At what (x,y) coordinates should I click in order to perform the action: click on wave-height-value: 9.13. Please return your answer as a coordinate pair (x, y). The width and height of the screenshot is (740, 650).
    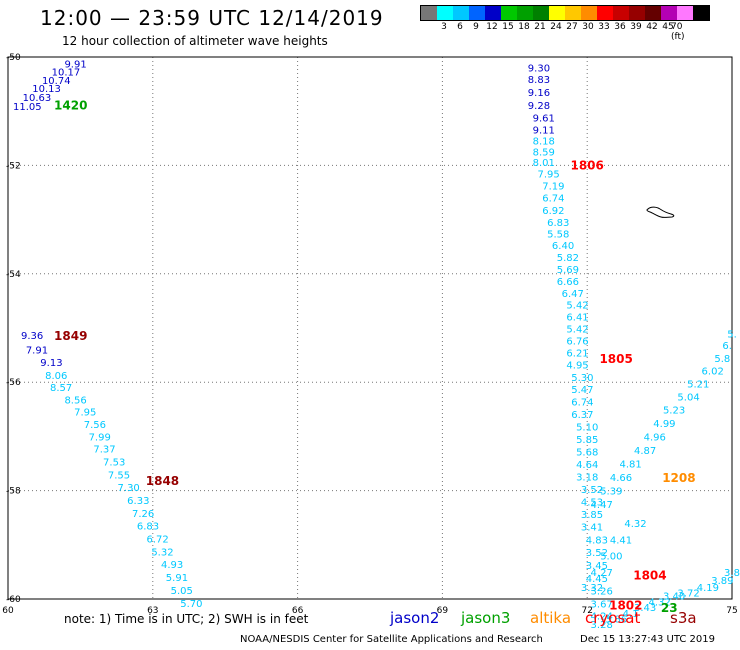
    Looking at the image, I should click on (51, 363).